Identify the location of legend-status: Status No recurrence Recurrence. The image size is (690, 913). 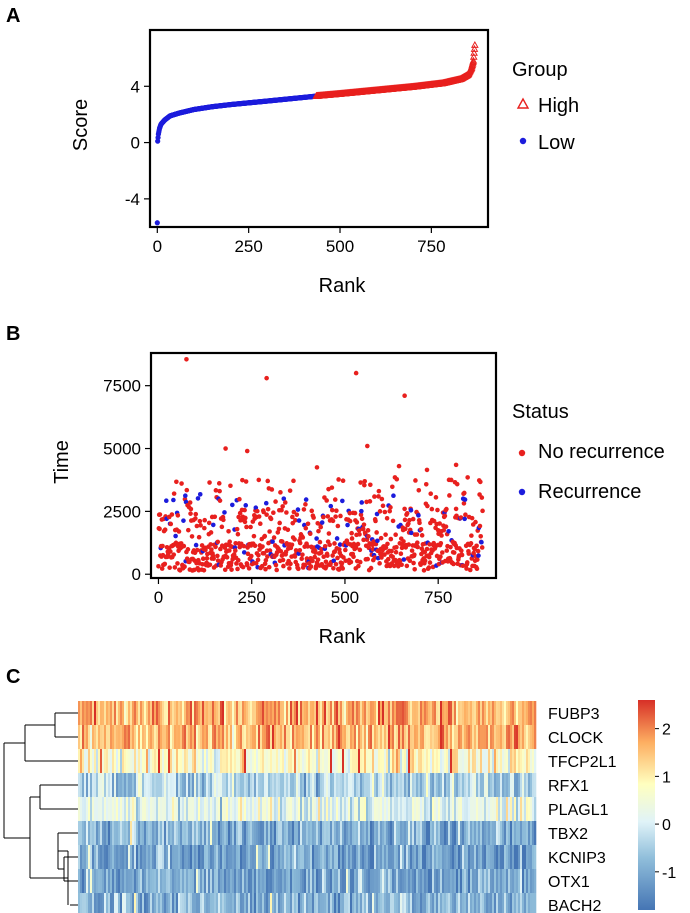
(588, 452).